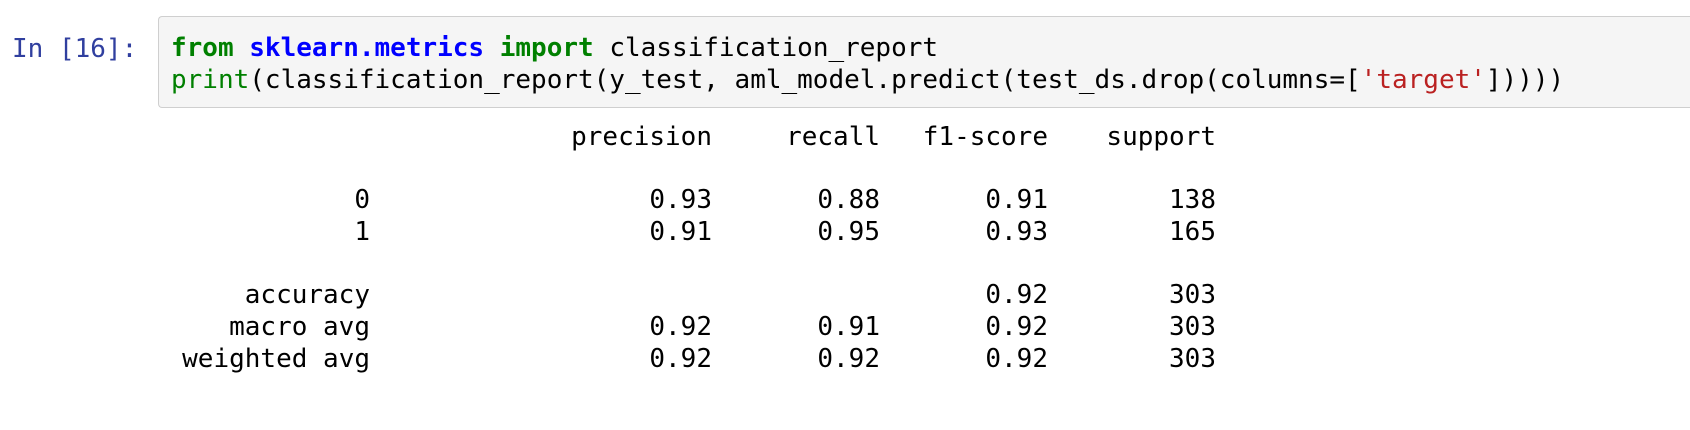  Describe the element at coordinates (1423, 80) in the screenshot. I see `string-literal: 'target'` at that location.